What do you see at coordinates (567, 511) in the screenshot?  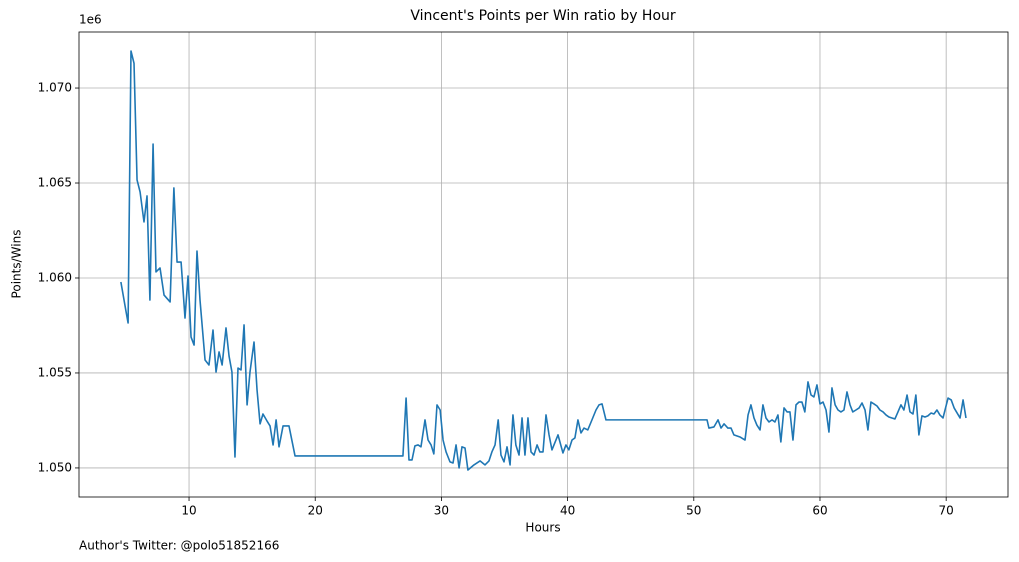 I see `x-tick-label: 40` at bounding box center [567, 511].